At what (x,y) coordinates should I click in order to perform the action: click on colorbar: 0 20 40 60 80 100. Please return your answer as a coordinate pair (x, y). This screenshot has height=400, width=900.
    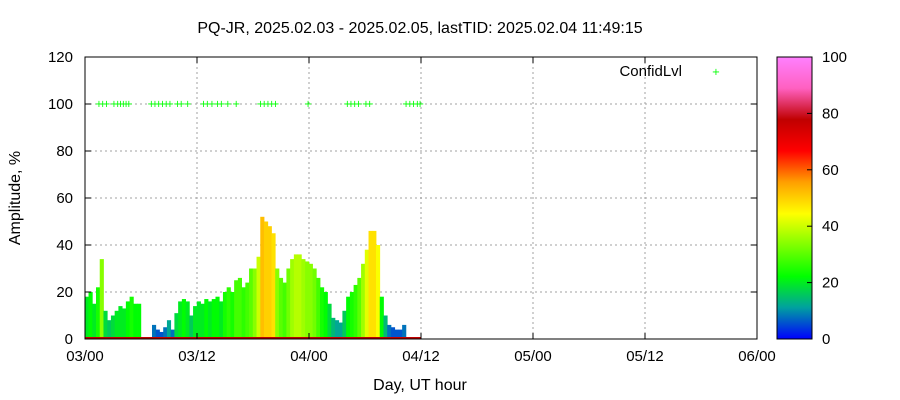
    Looking at the image, I should click on (811, 198).